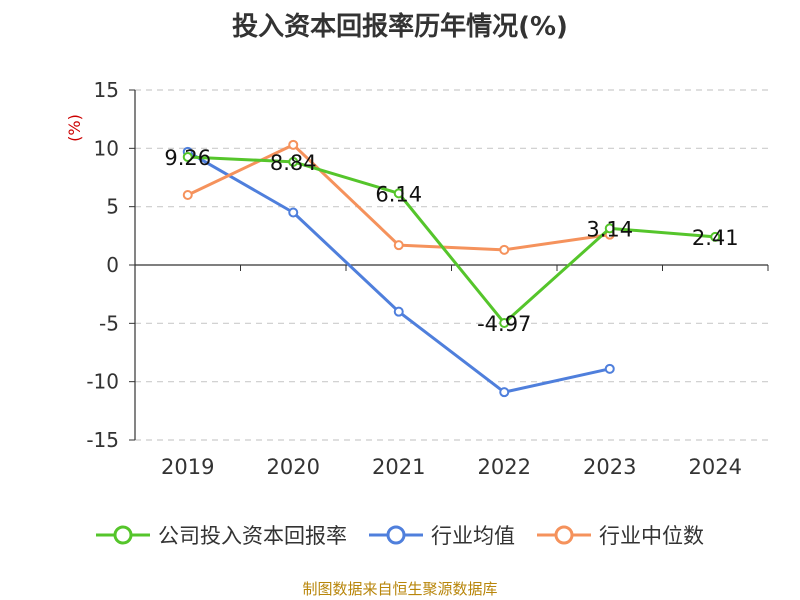 This screenshot has height=600, width=800. What do you see at coordinates (715, 467) in the screenshot?
I see `x-tick-label: 2024` at bounding box center [715, 467].